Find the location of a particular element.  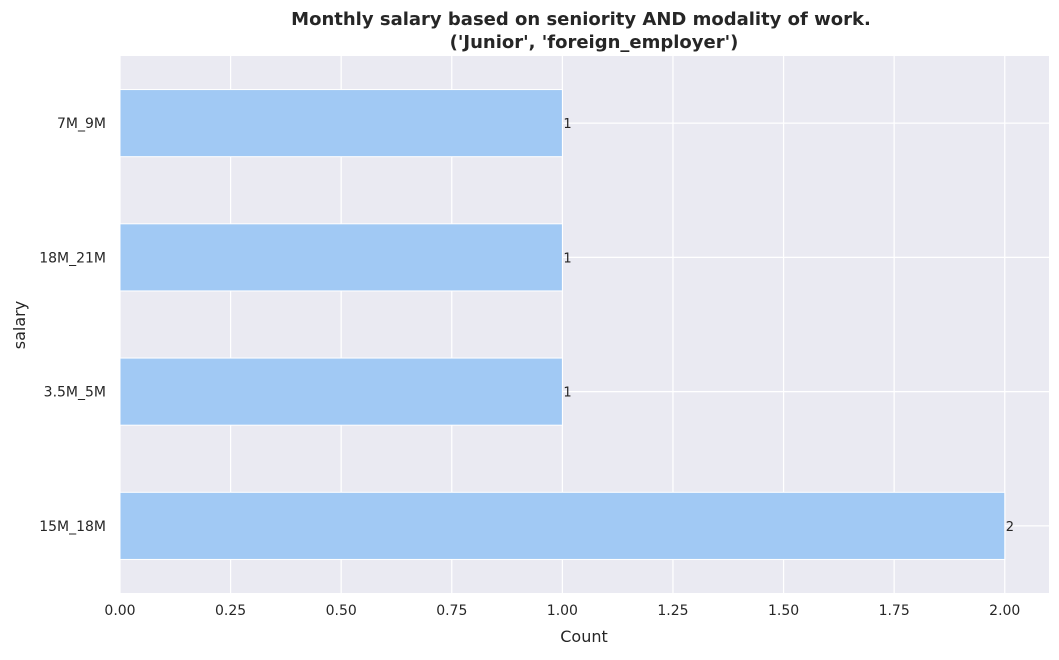

y-tick-label: 3.5M_5M is located at coordinates (75, 393).